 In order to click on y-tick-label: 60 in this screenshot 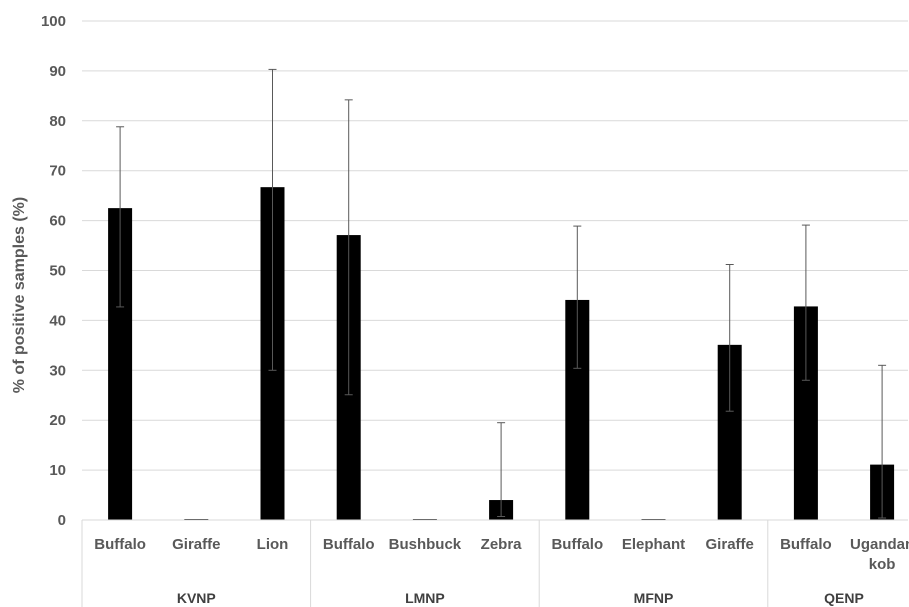, I will do `click(57, 221)`.